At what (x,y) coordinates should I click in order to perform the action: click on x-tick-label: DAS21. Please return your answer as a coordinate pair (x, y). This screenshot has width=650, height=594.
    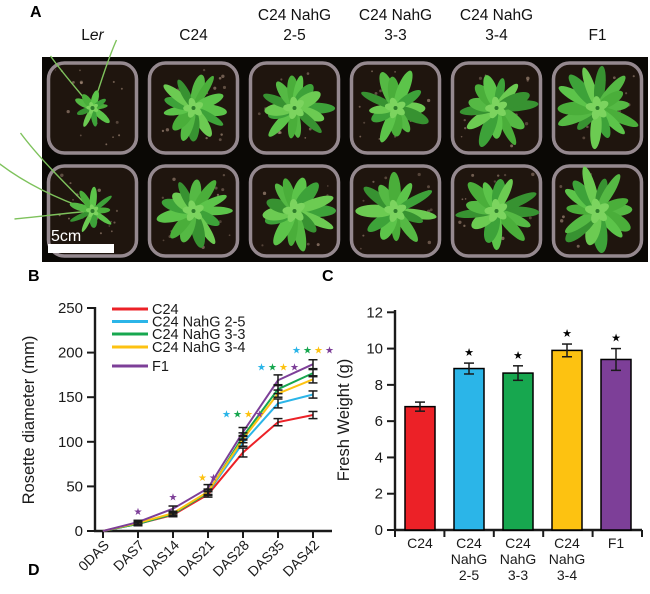
    Looking at the image, I should click on (195, 558).